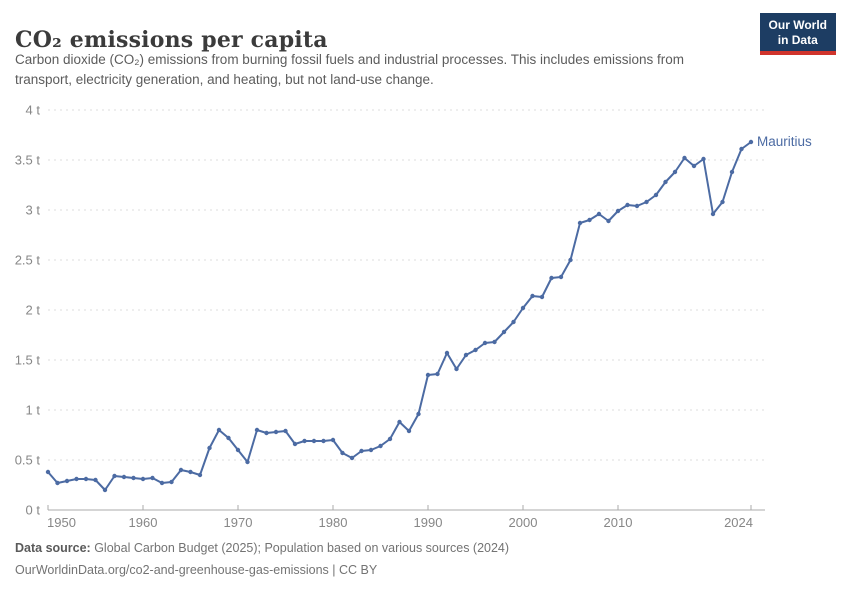 The height and width of the screenshot is (600, 850). What do you see at coordinates (797, 25) in the screenshot?
I see `owid-logo-line1: Our World` at bounding box center [797, 25].